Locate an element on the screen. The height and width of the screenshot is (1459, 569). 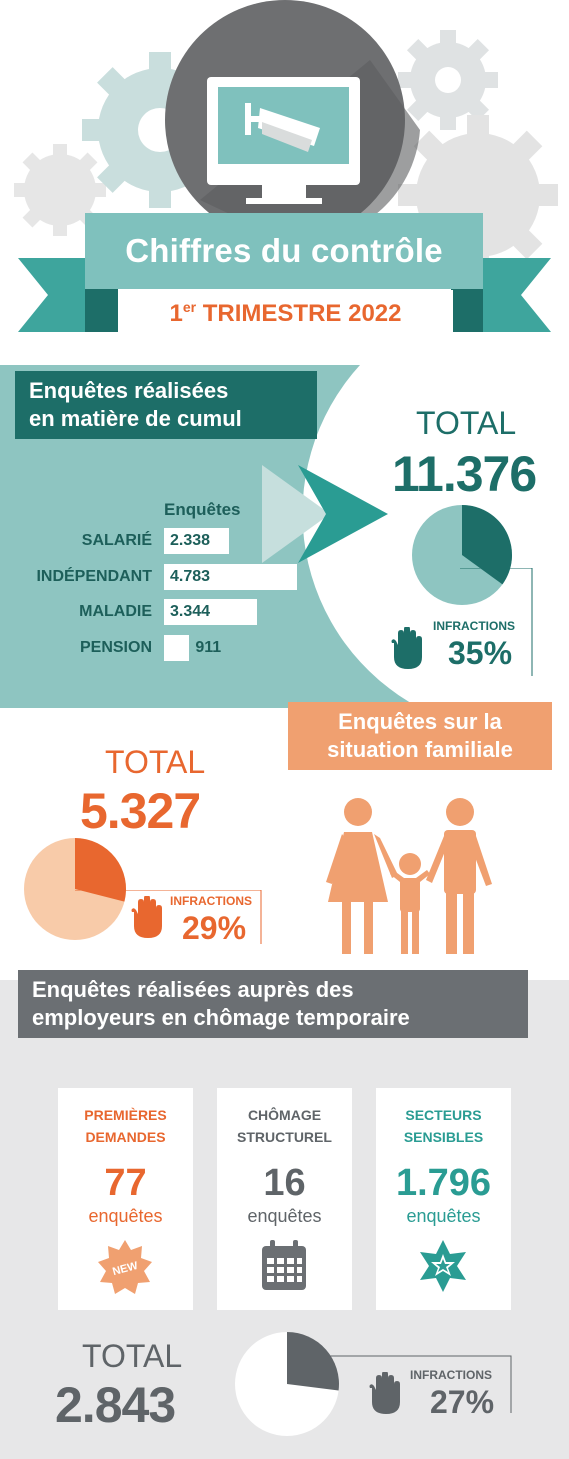
chomage-infractions-label: INFRACTIONS is located at coordinates (451, 1375).